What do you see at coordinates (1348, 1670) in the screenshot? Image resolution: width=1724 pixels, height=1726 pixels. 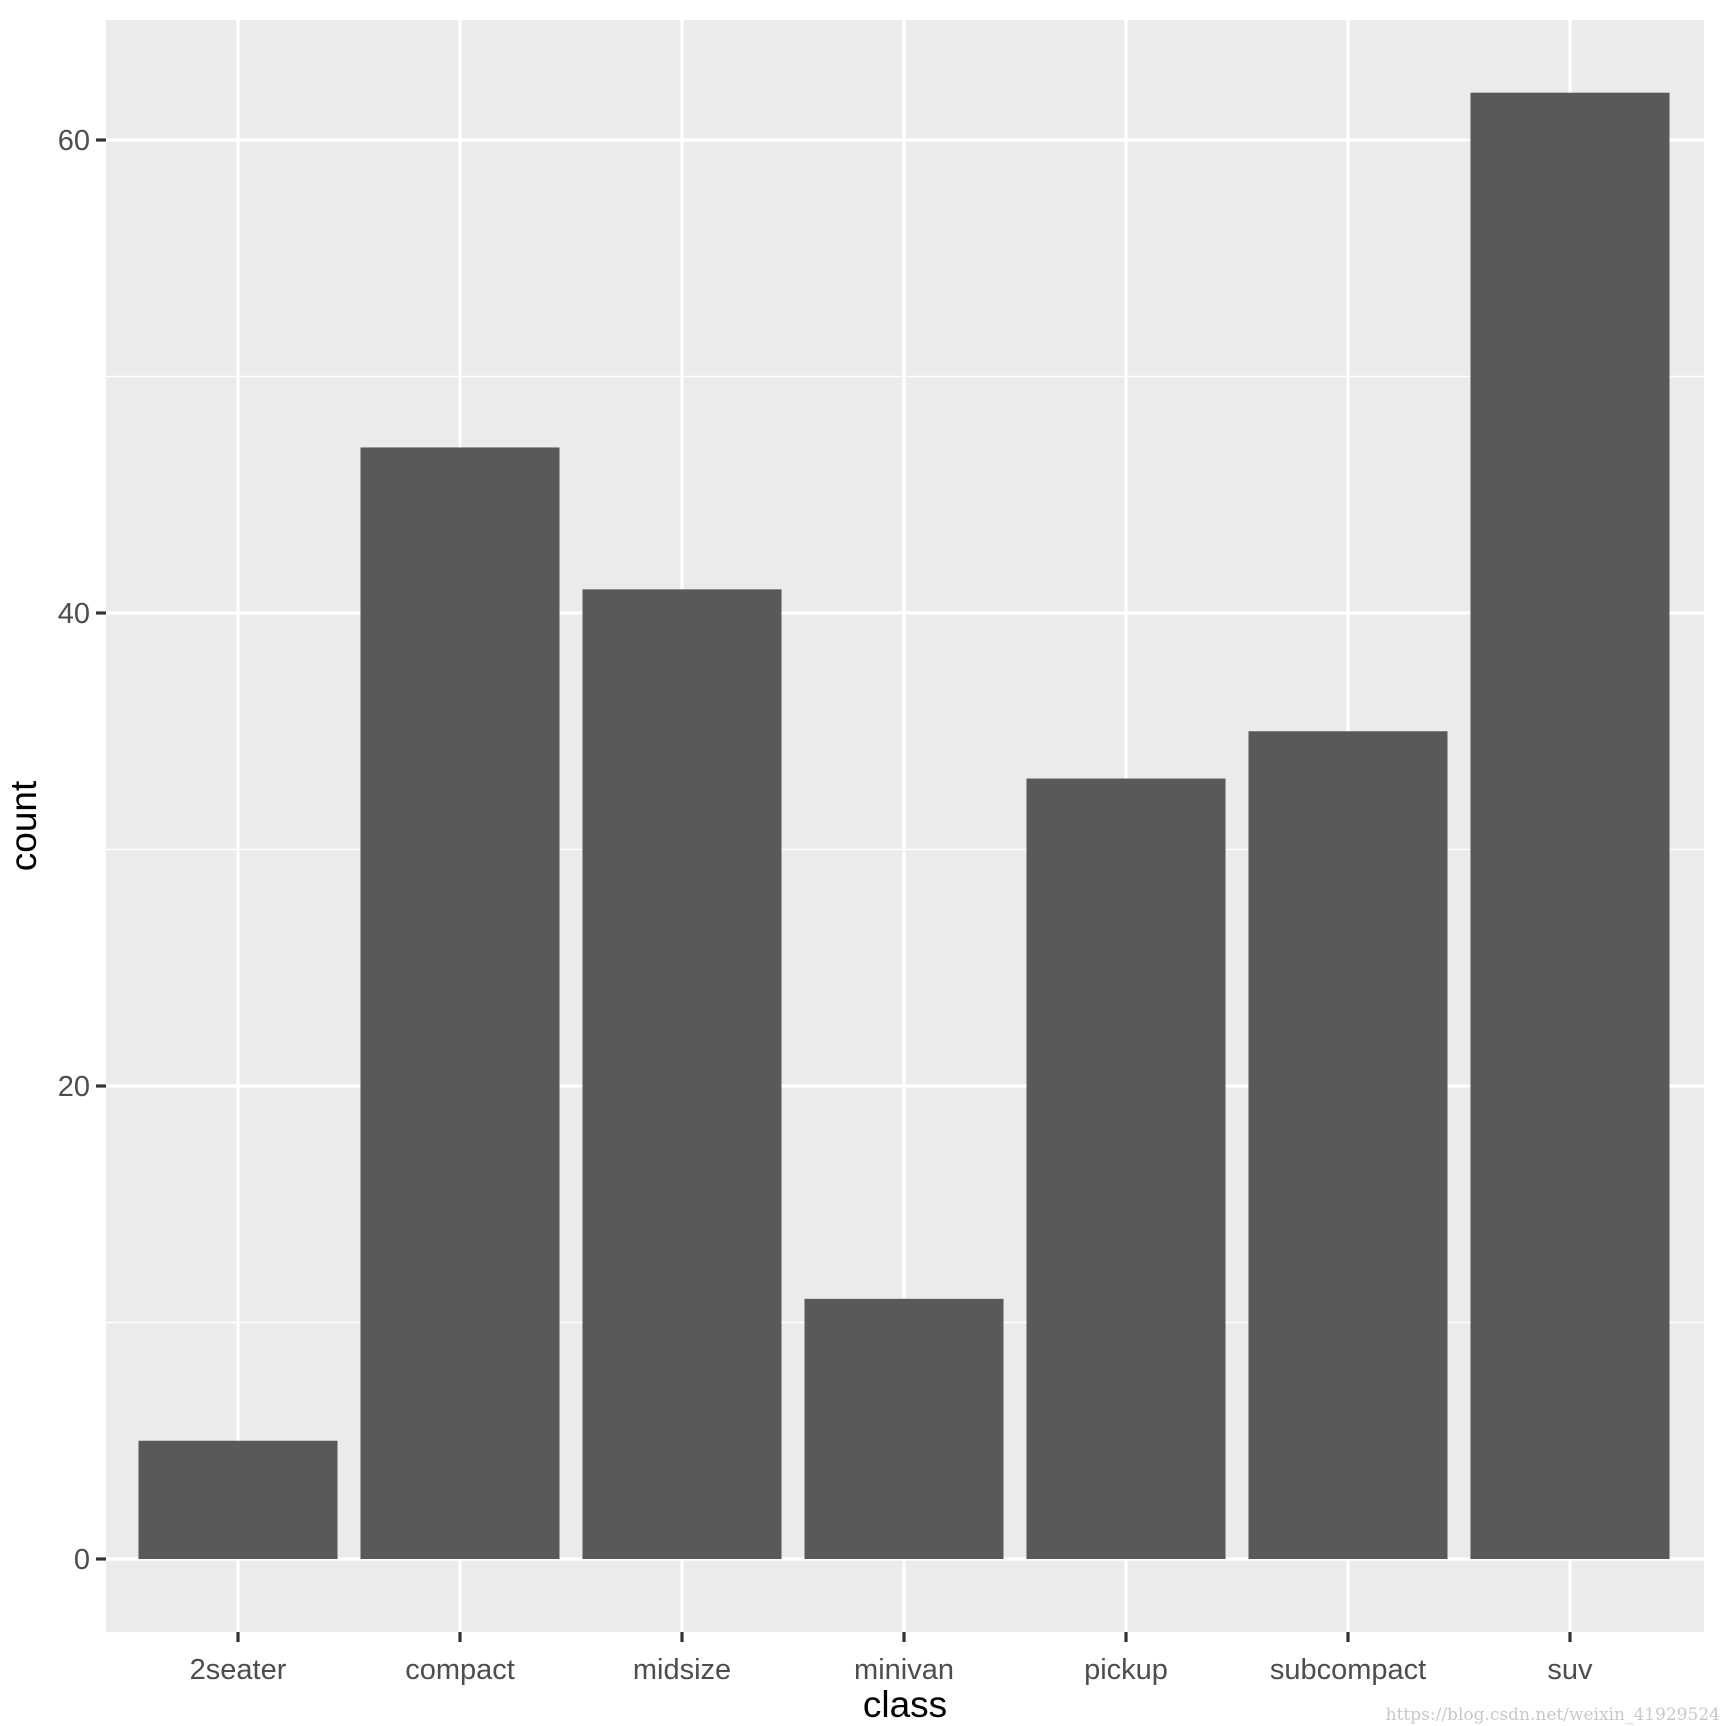 I see `x-tick-label: subcompact` at bounding box center [1348, 1670].